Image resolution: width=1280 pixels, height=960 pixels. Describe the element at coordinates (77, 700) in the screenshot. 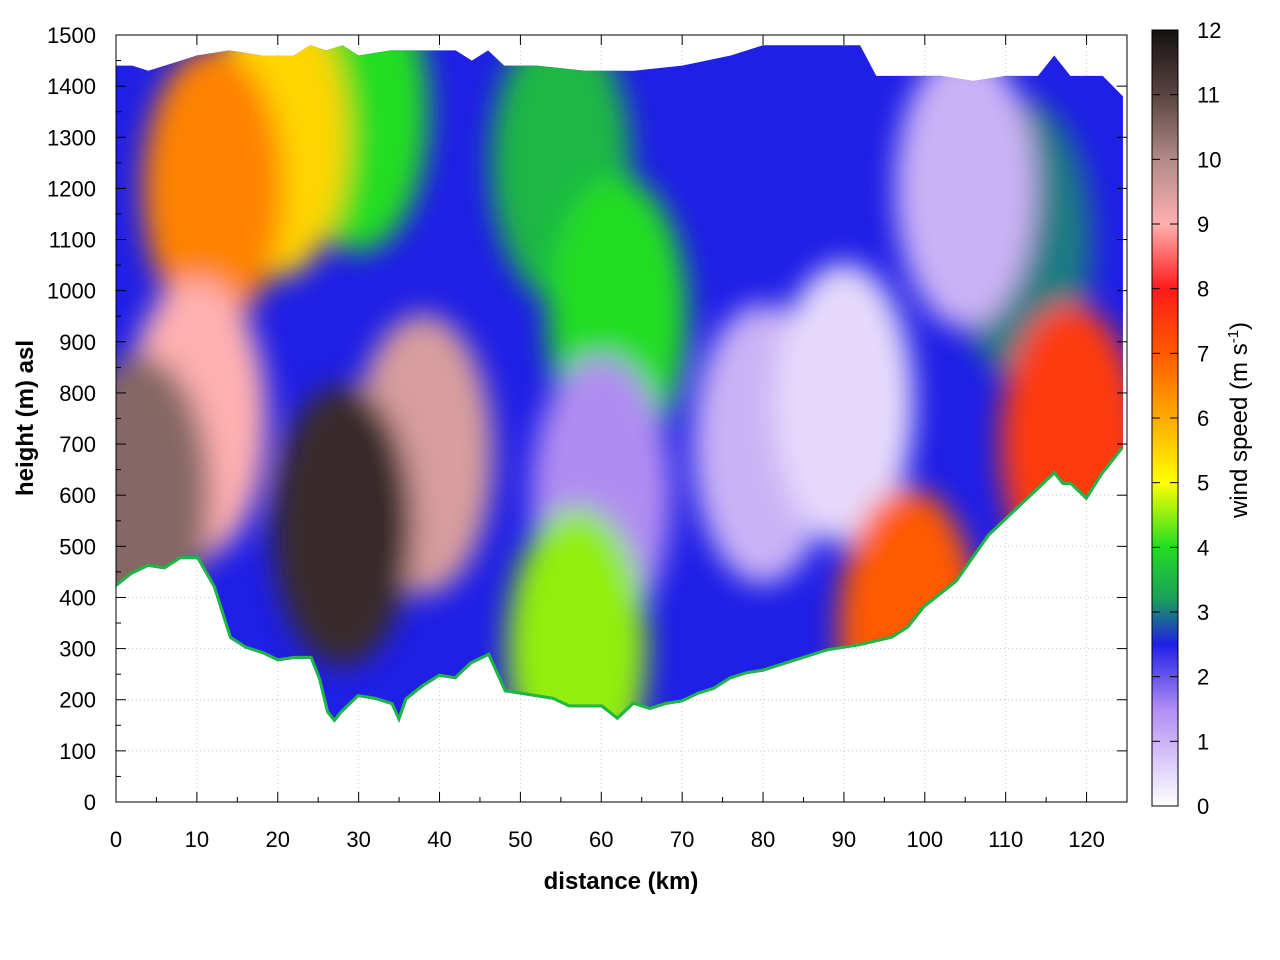

I see `y-tick-label: 200` at that location.